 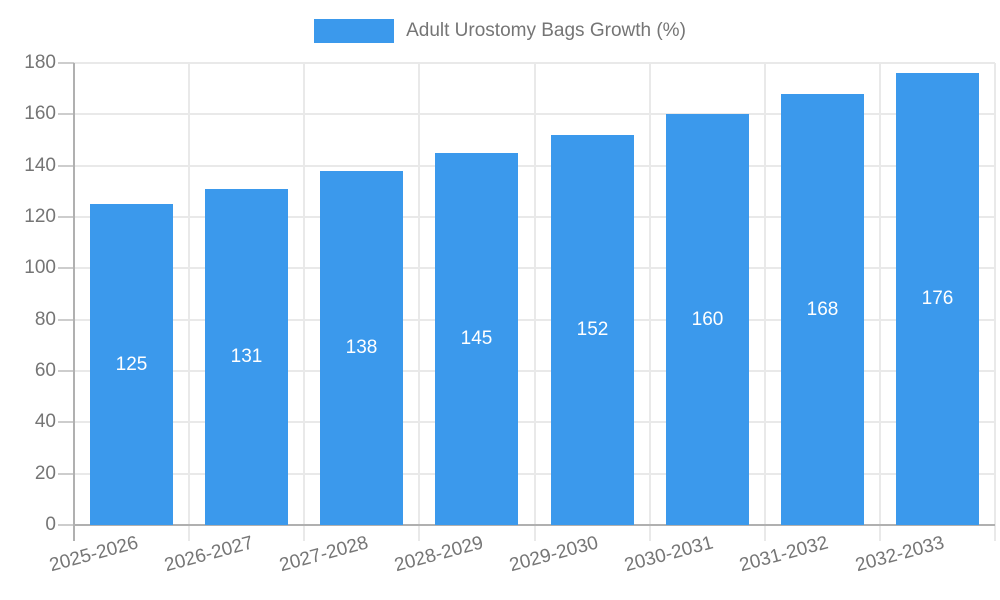 I want to click on bar-value-label: 125, so click(x=131, y=364).